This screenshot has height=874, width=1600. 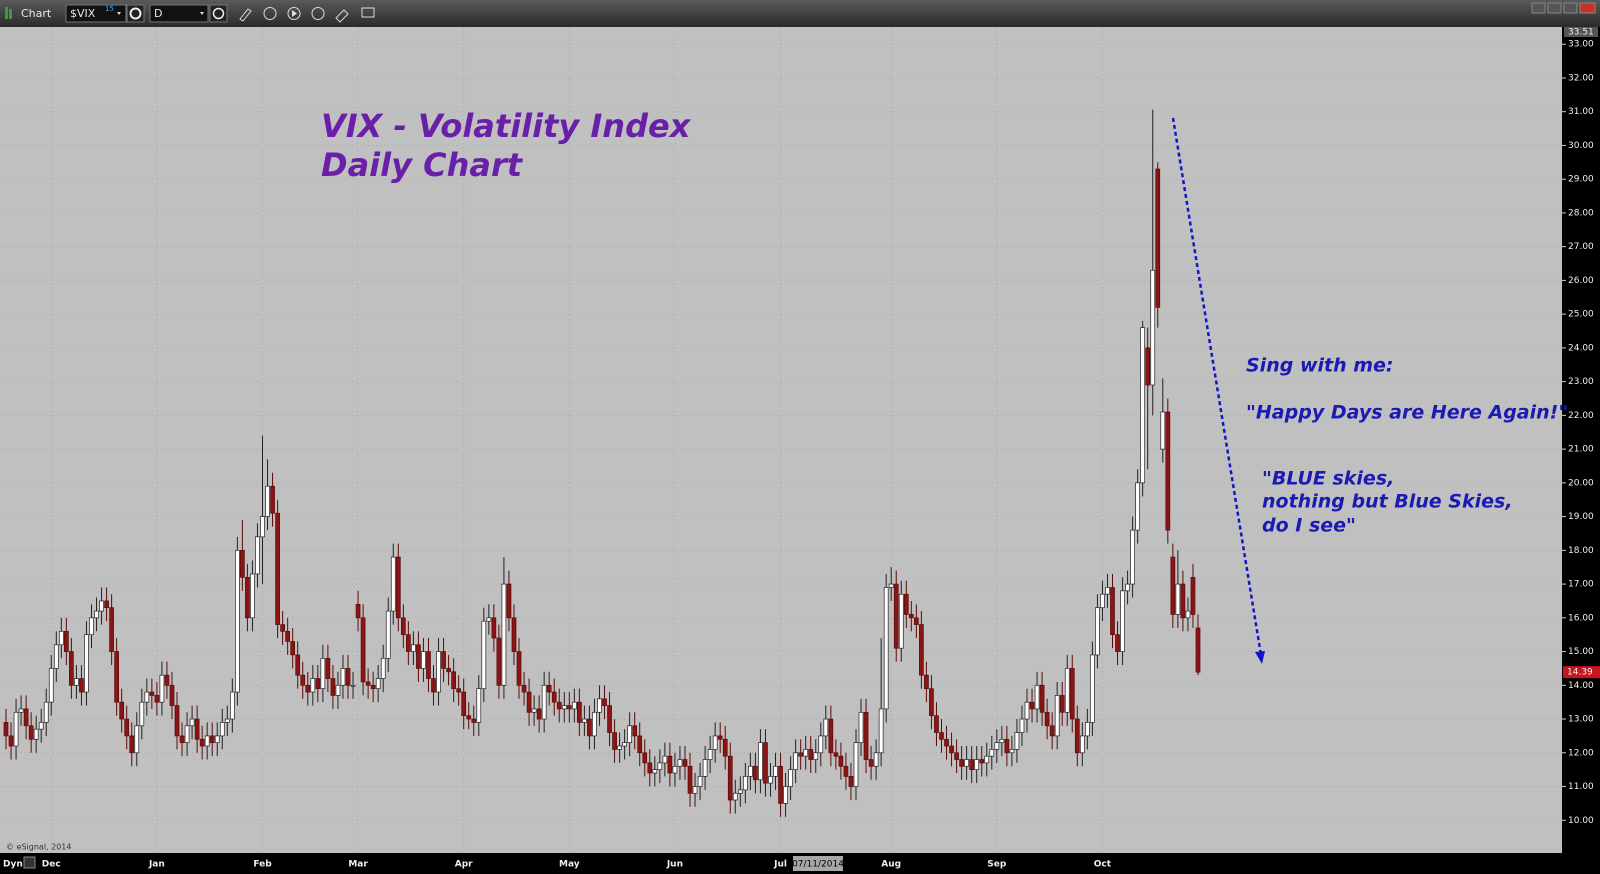 What do you see at coordinates (1581, 686) in the screenshot?
I see `y-tick-label: 14.00` at bounding box center [1581, 686].